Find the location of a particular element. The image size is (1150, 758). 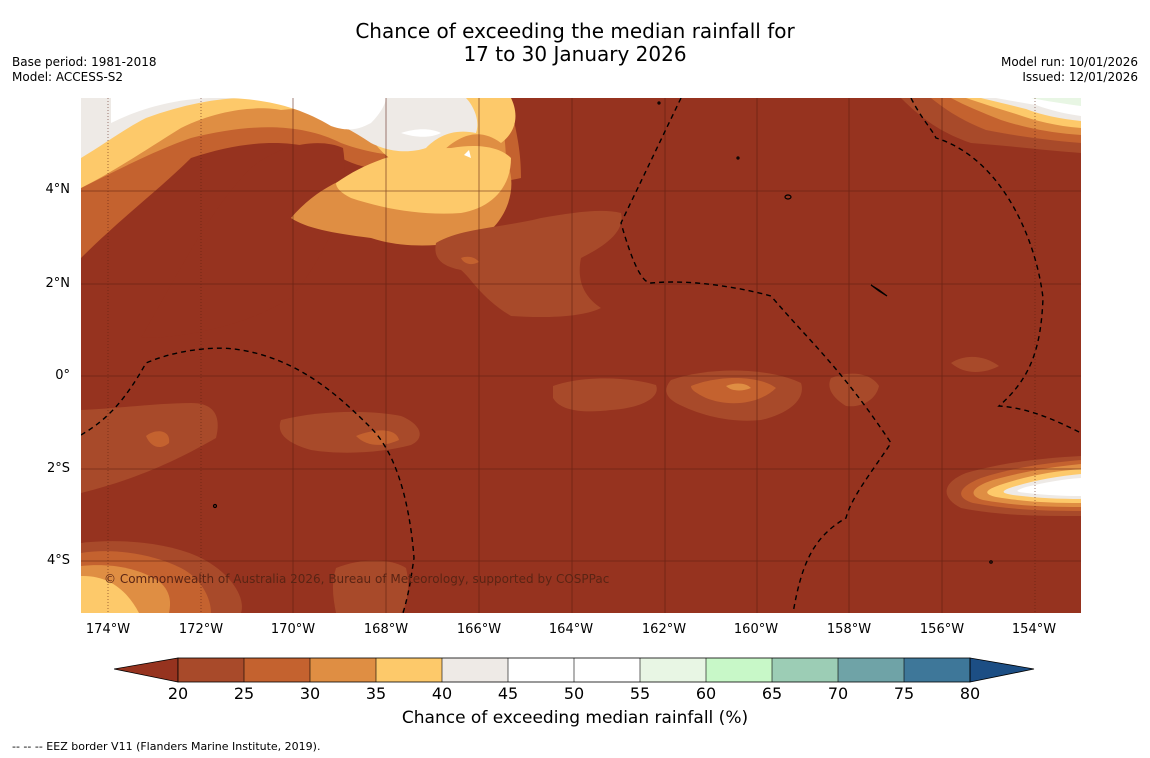

lon-label-162w: 162°W is located at coordinates (664, 629).